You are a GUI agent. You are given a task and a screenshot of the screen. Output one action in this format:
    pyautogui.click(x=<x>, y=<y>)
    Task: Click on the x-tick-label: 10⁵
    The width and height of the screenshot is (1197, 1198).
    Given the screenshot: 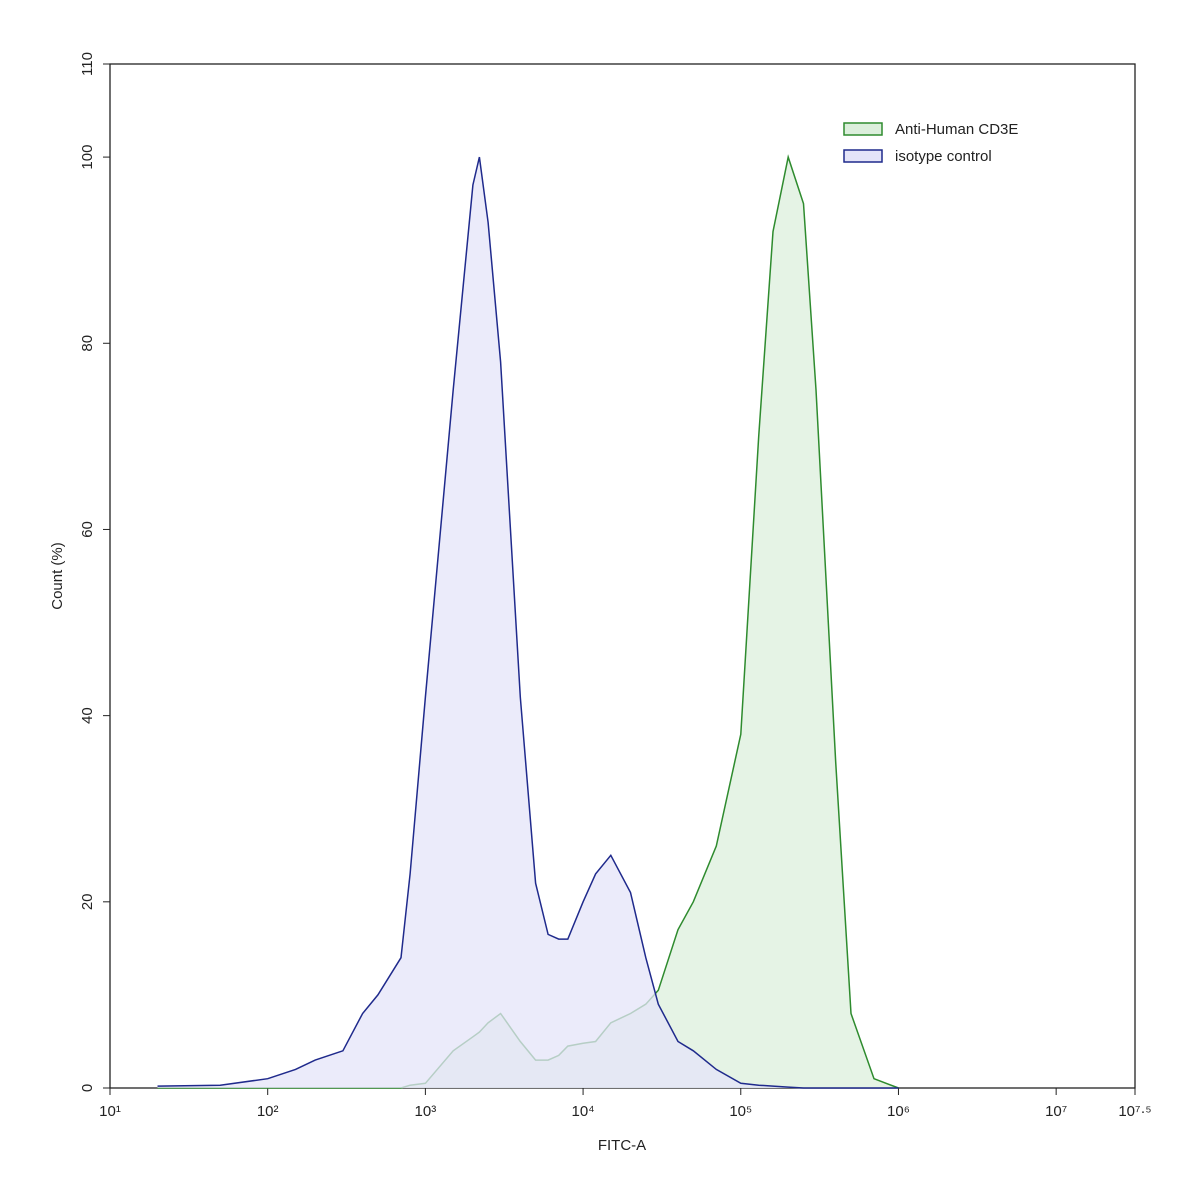 What is the action you would take?
    pyautogui.click(x=740, y=1111)
    